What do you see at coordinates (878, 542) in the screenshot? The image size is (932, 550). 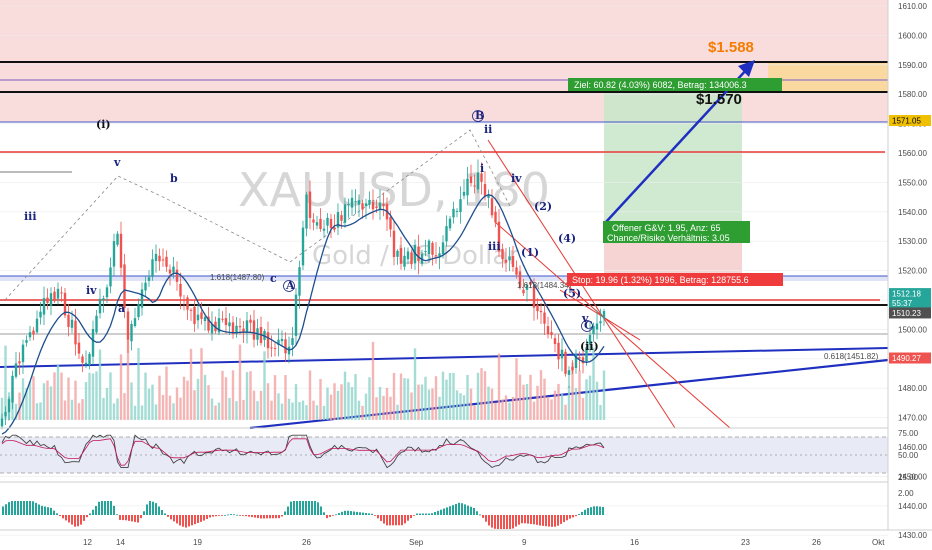 I see `date-tick: Okt` at bounding box center [878, 542].